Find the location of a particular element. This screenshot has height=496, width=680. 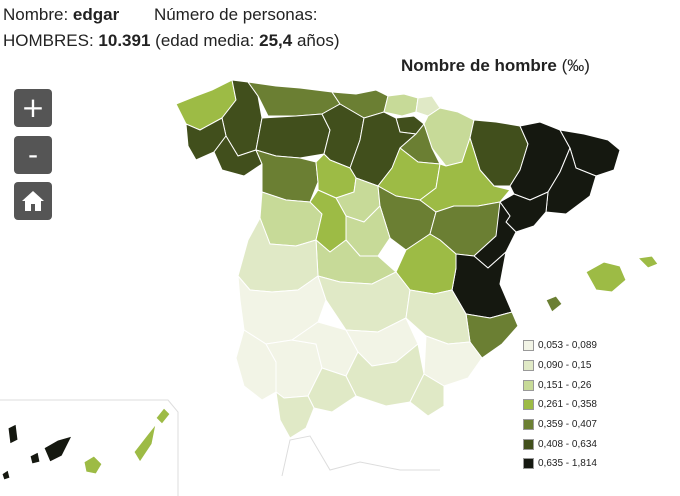

region-leon is located at coordinates (293, 136).